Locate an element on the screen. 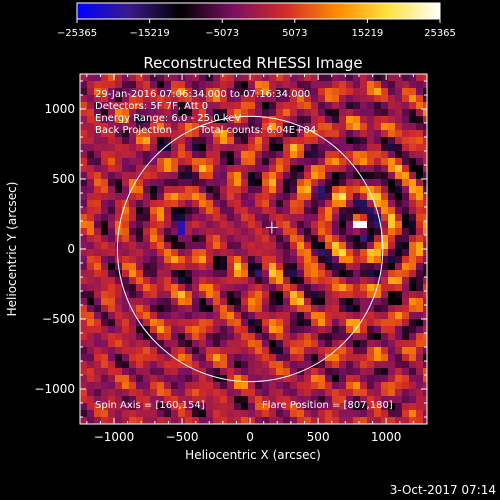 This screenshot has width=500, height=500. x-tick-label: 1000 is located at coordinates (386, 437).